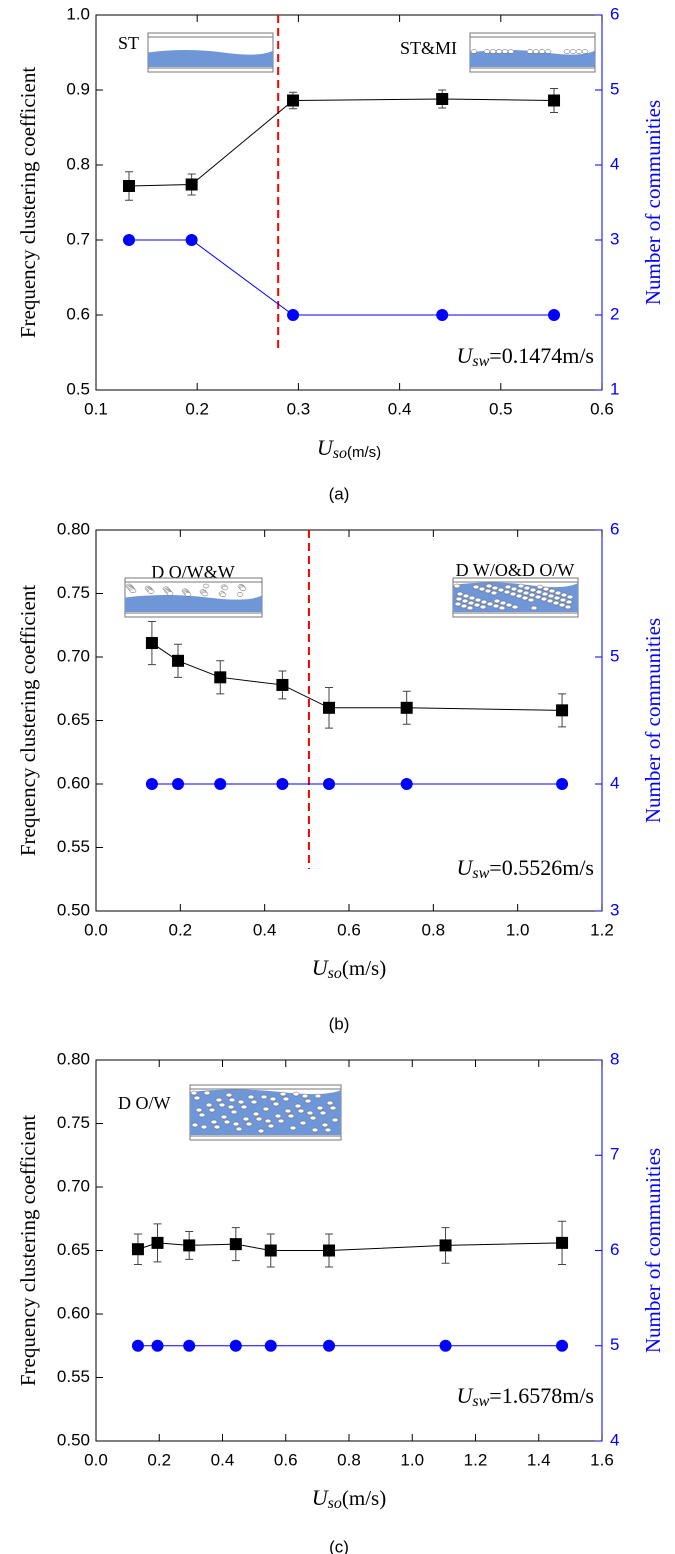  What do you see at coordinates (480, 361) in the screenshot?
I see `subscript: sw` at bounding box center [480, 361].